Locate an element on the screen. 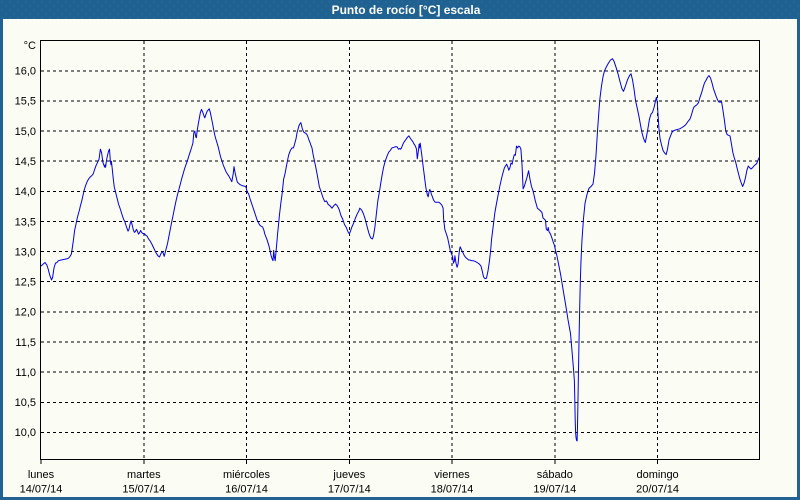  svg-text: lunes is located at coordinates (41, 475).